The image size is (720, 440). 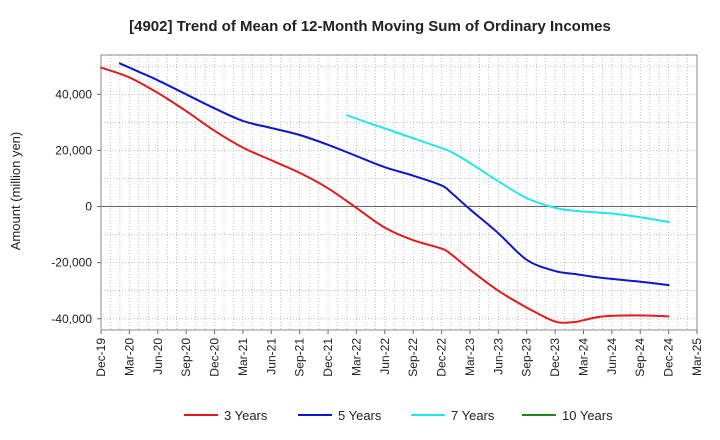 I want to click on y-tick-label: 20,000, so click(x=73, y=150).